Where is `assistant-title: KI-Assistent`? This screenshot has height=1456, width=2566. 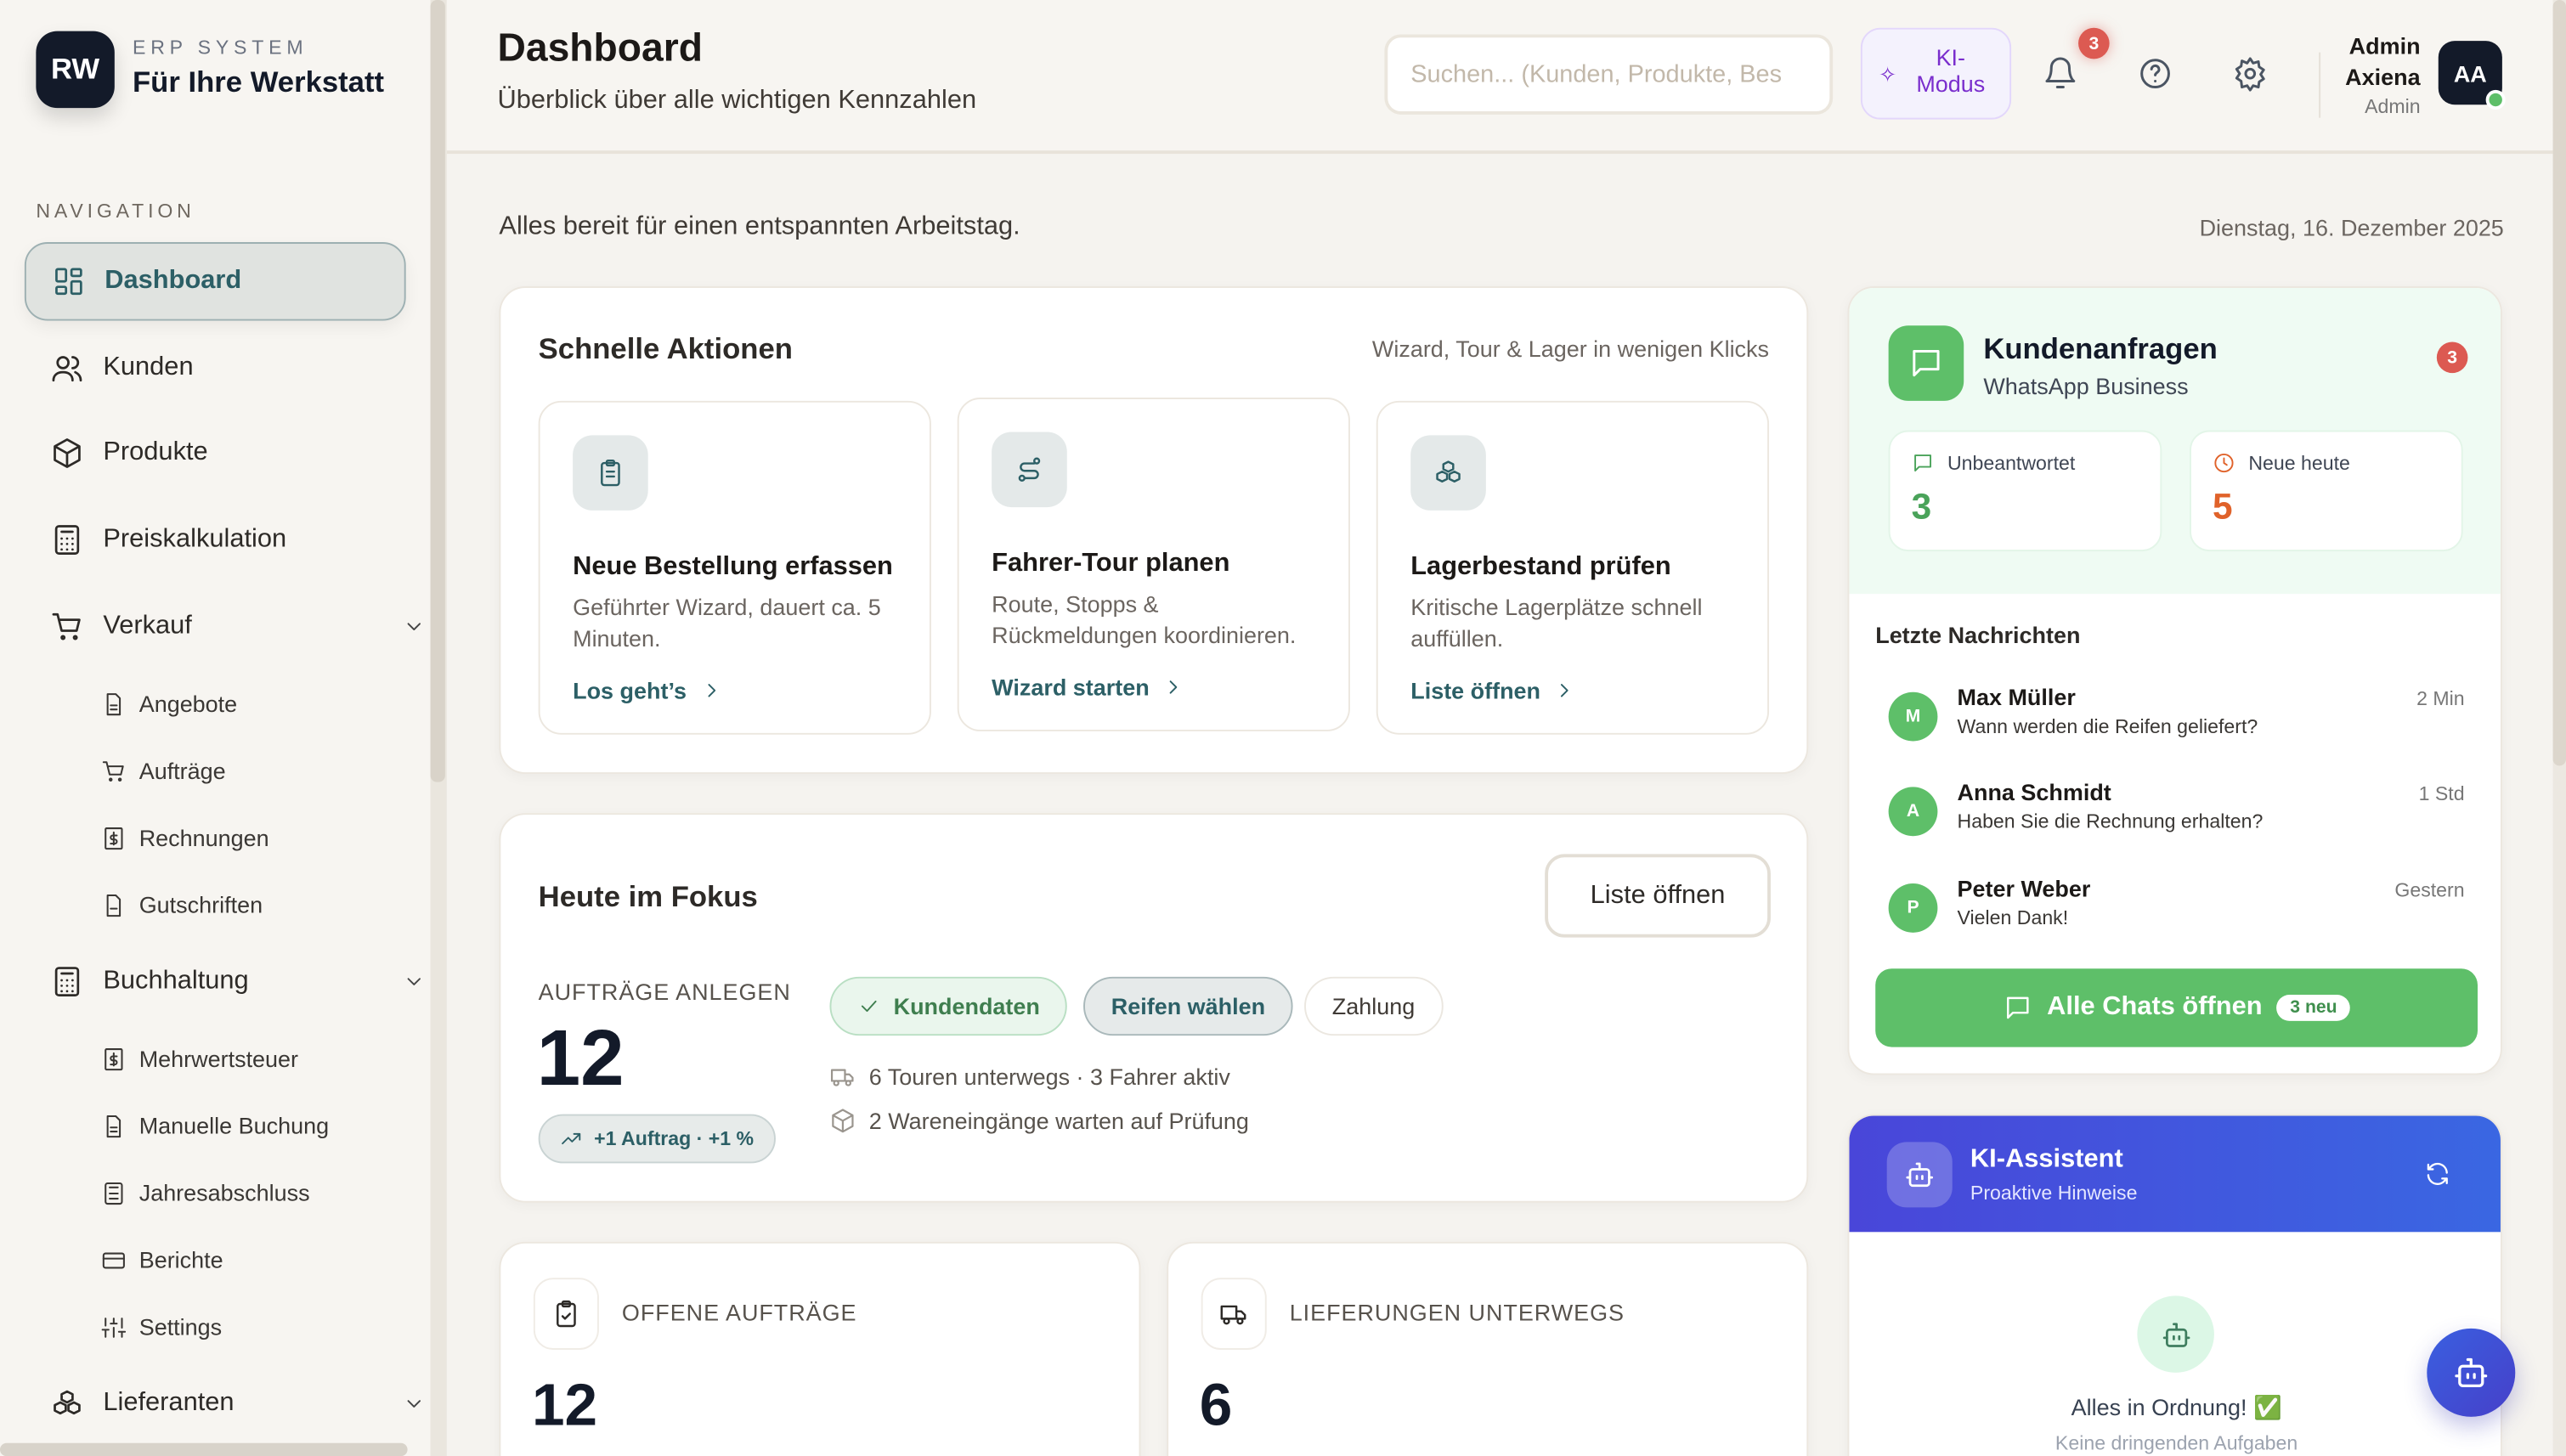 assistant-title: KI-Assistent is located at coordinates (2046, 1159).